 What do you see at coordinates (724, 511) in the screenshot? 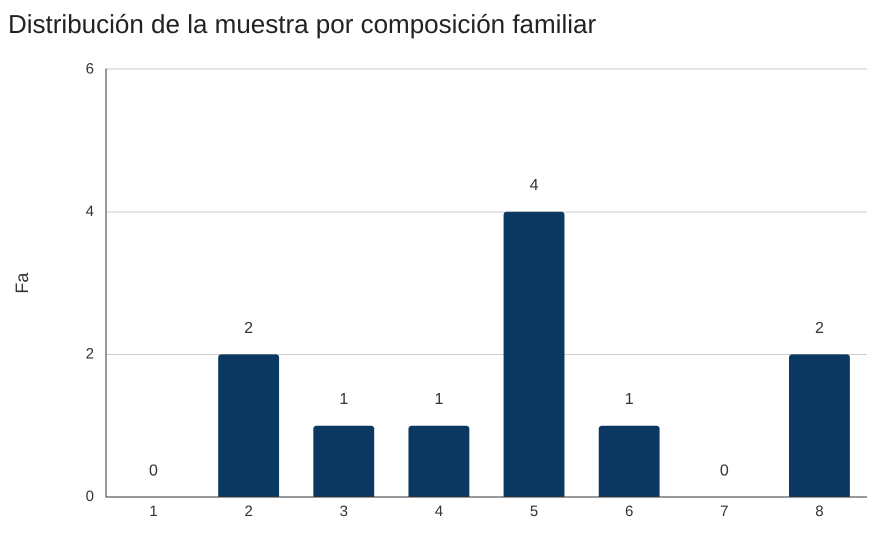
I see `x-tick-label: 7` at bounding box center [724, 511].